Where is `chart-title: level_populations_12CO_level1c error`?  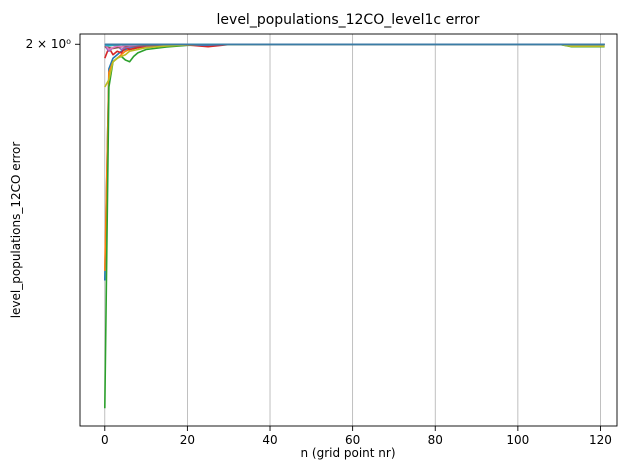 chart-title: level_populations_12CO_level1c error is located at coordinates (348, 20).